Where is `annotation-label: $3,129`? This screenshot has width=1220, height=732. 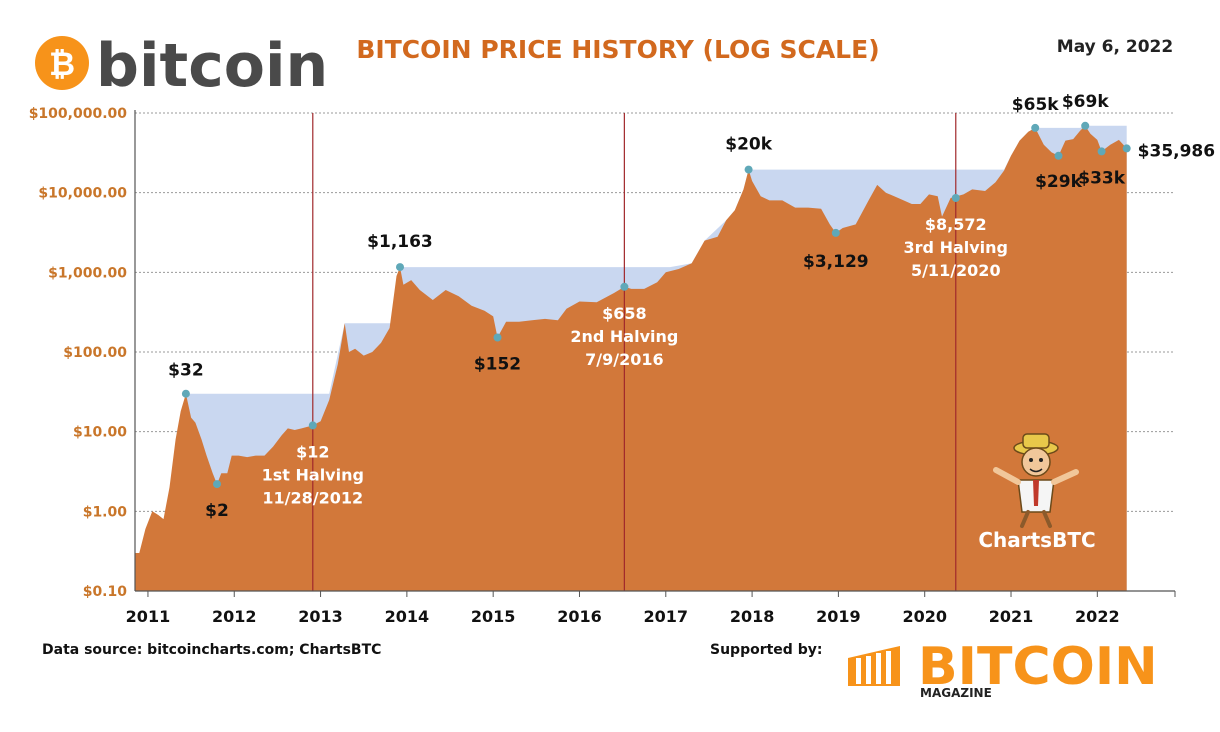 annotation-label: $3,129 is located at coordinates (836, 262).